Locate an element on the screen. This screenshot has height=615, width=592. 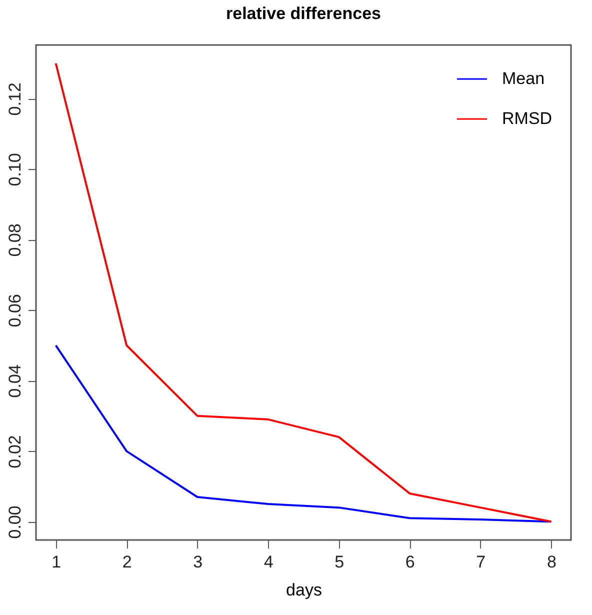
x-tick-label: 1 is located at coordinates (57, 562).